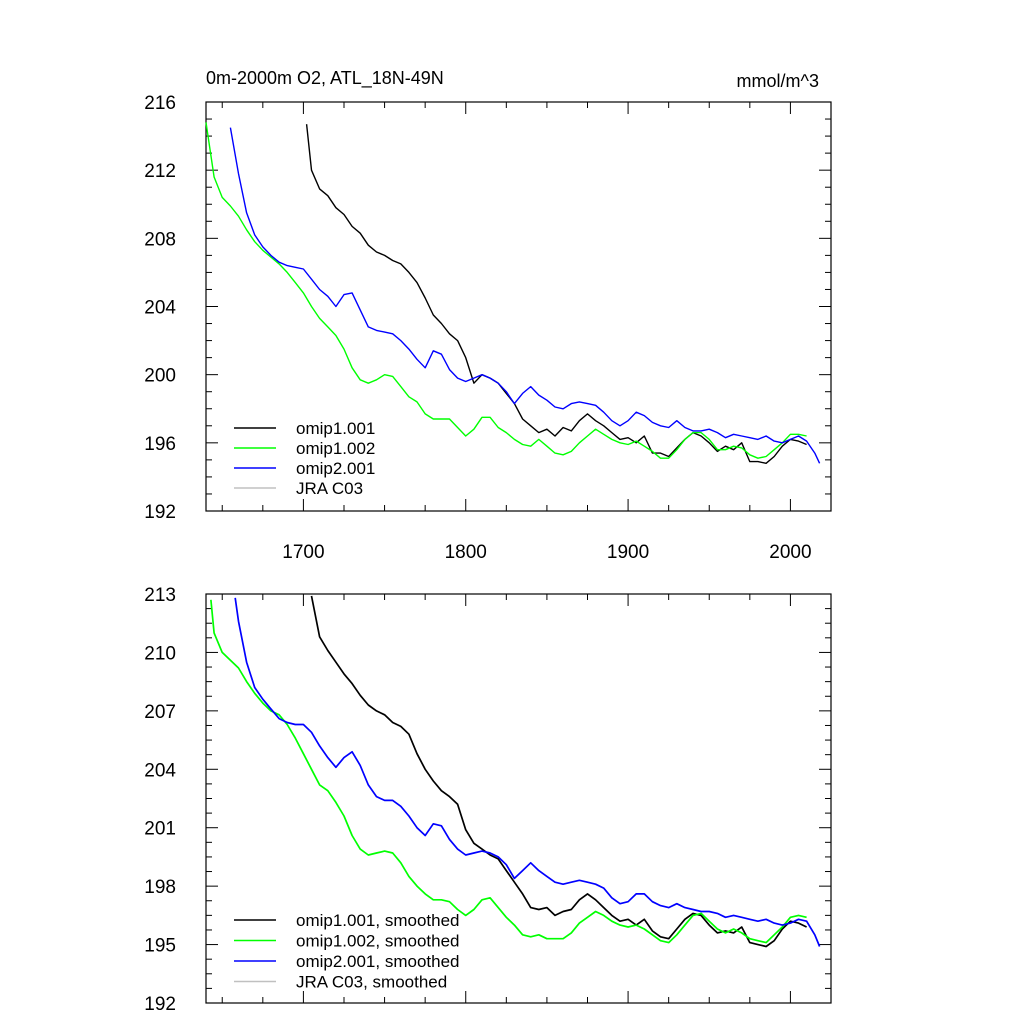 This screenshot has height=1024, width=1024. What do you see at coordinates (160, 712) in the screenshot?
I see `y-tick-label: 207` at bounding box center [160, 712].